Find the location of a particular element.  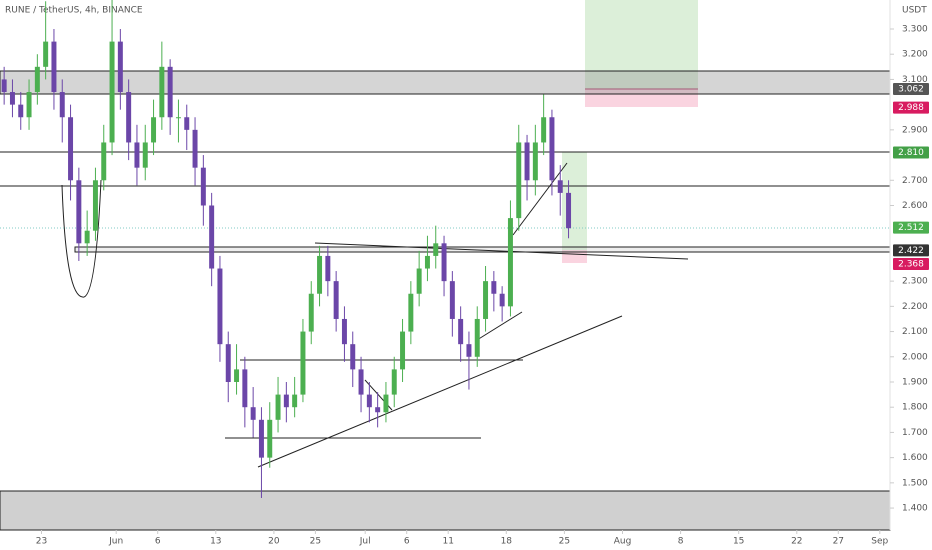

resistance-zone is located at coordinates (445, 82).